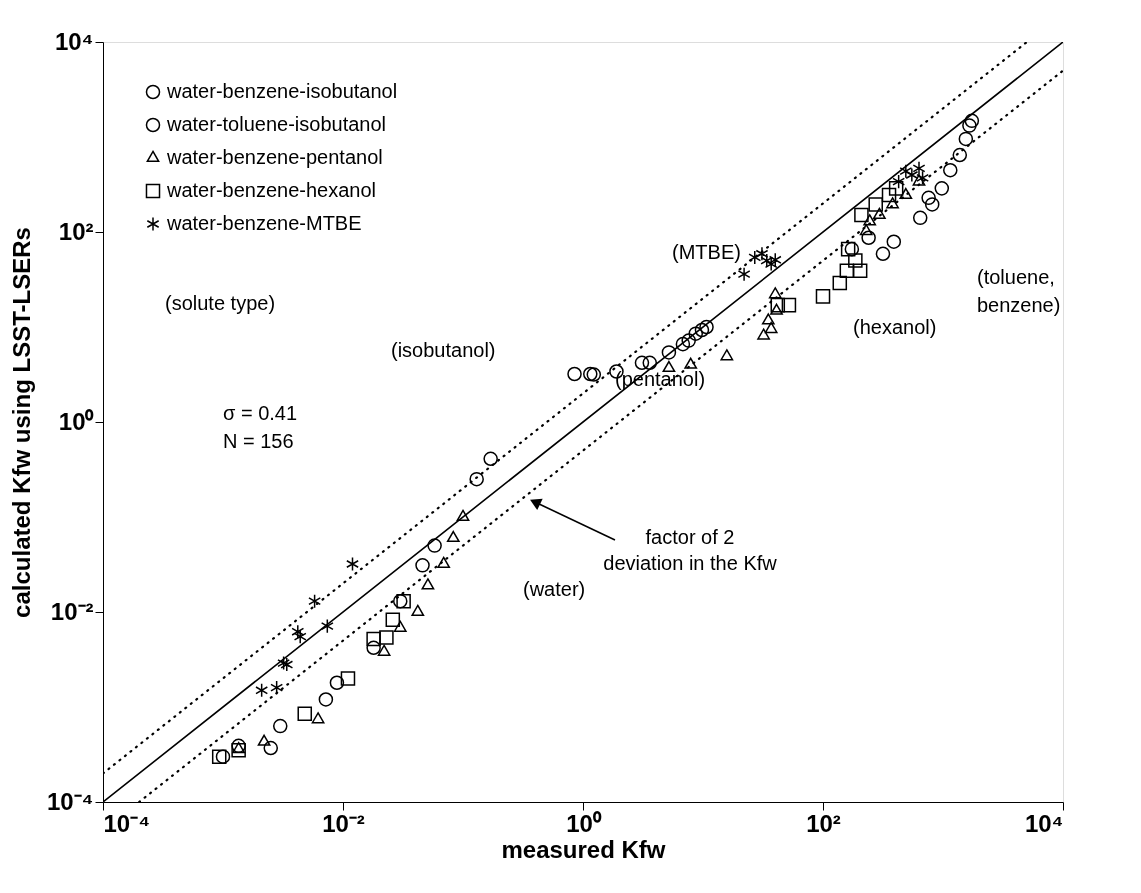 This screenshot has height=893, width=1141. What do you see at coordinates (276, 124) in the screenshot?
I see `legend-label: water-toluene-isobutanol` at bounding box center [276, 124].